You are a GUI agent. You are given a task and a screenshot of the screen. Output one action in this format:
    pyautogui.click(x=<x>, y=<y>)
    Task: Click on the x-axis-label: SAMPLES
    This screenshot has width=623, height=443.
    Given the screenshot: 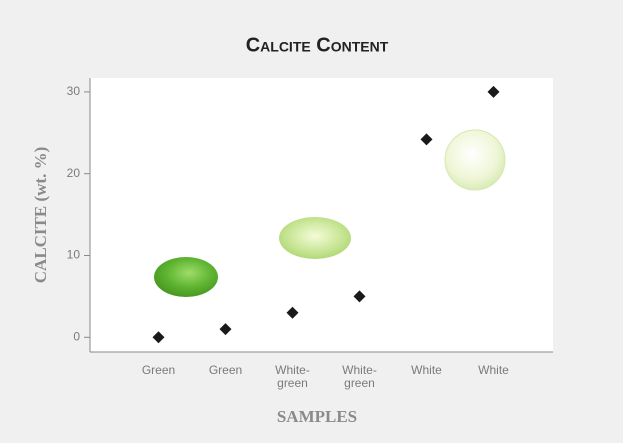 What is the action you would take?
    pyautogui.click(x=317, y=416)
    